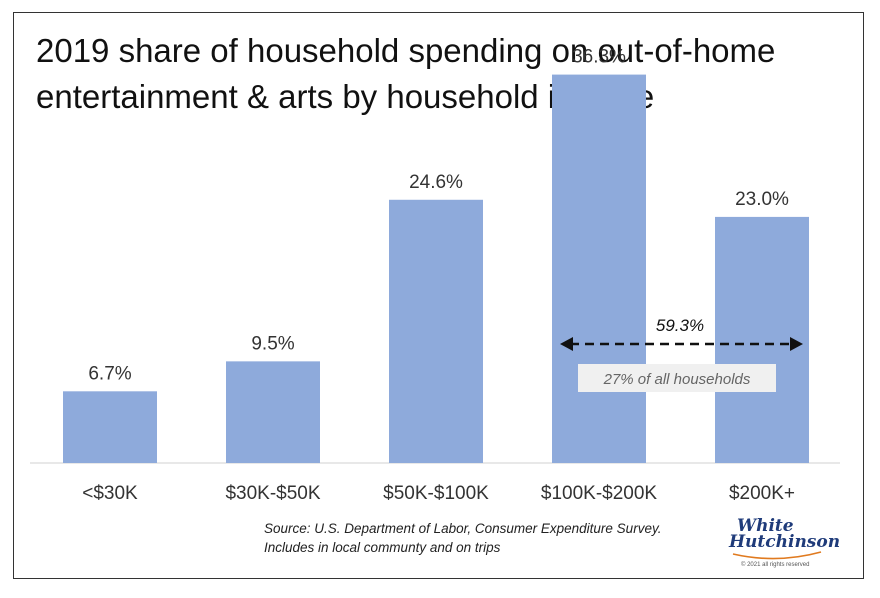 The image size is (880, 598). I want to click on logo-line-2: Hutchinson, so click(785, 542).